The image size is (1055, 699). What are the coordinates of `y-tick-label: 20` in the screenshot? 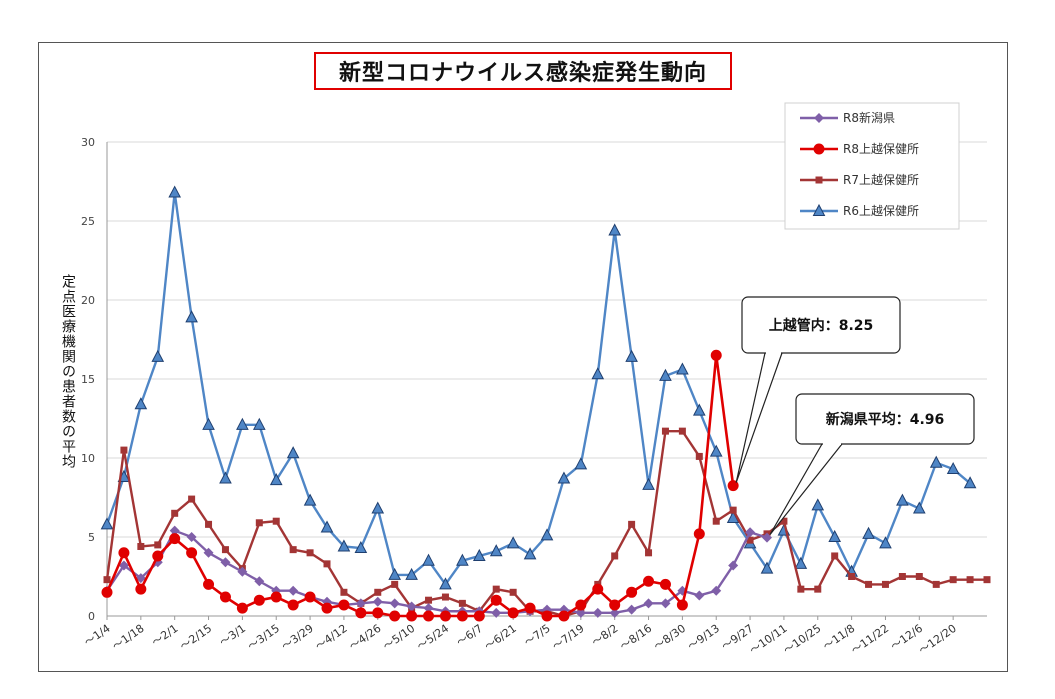 It's located at (88, 300).